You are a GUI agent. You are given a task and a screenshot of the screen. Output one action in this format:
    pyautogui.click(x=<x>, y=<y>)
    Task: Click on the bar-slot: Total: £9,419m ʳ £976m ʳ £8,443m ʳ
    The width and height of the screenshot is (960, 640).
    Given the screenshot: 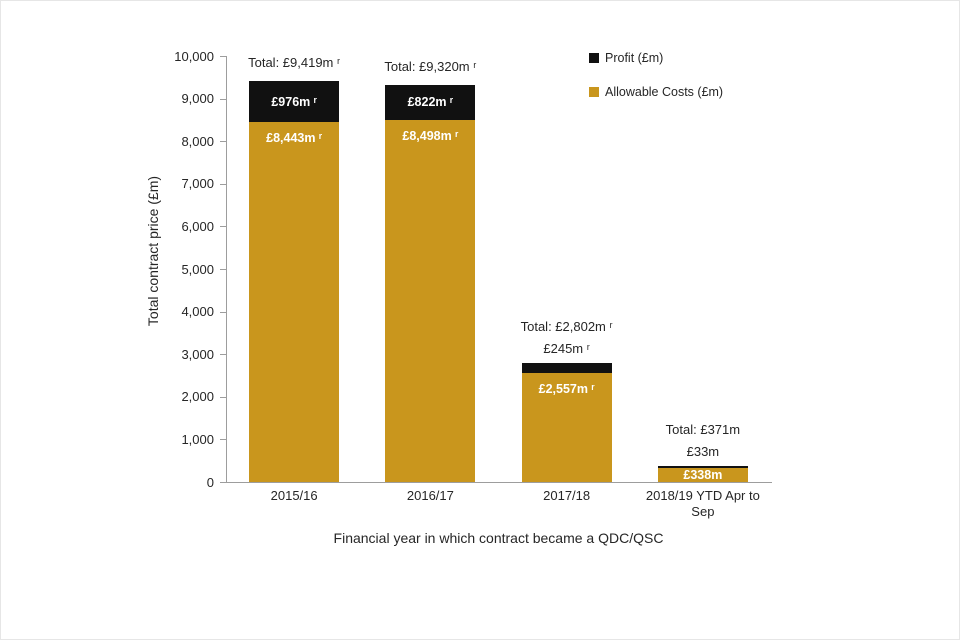 What is the action you would take?
    pyautogui.click(x=294, y=268)
    